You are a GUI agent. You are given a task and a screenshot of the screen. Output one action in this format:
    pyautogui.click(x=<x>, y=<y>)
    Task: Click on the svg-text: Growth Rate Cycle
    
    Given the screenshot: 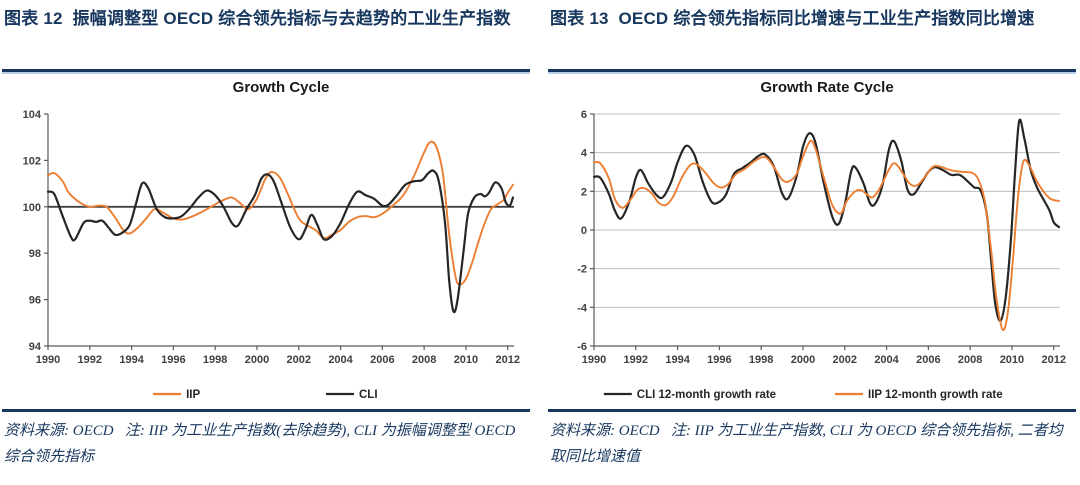 What is the action you would take?
    pyautogui.click(x=826, y=87)
    